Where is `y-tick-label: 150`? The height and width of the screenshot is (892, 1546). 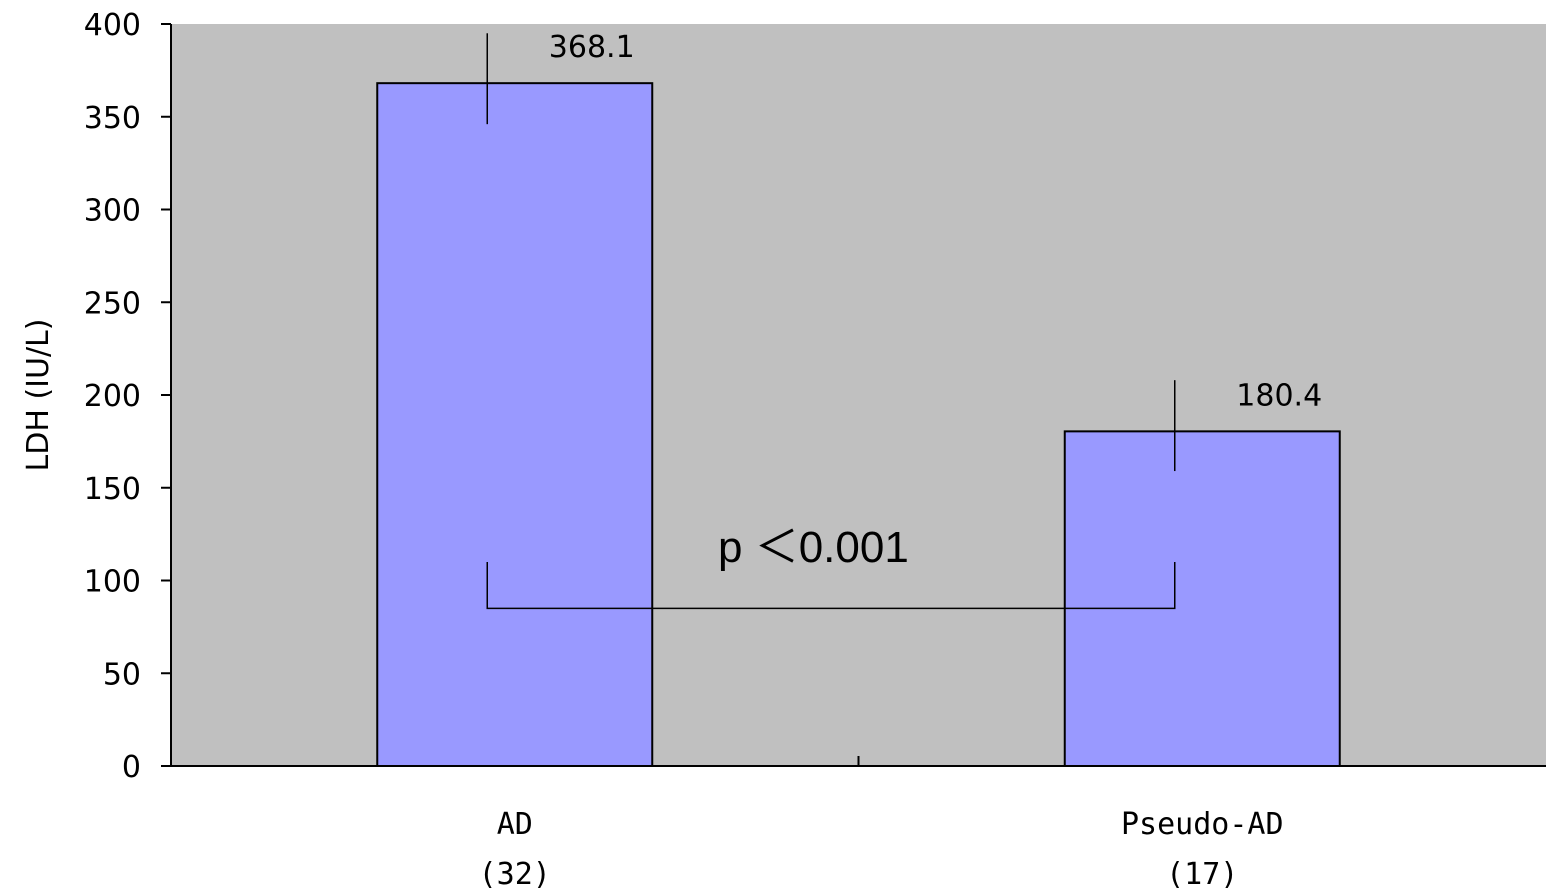 y-tick-label: 150 is located at coordinates (112, 489).